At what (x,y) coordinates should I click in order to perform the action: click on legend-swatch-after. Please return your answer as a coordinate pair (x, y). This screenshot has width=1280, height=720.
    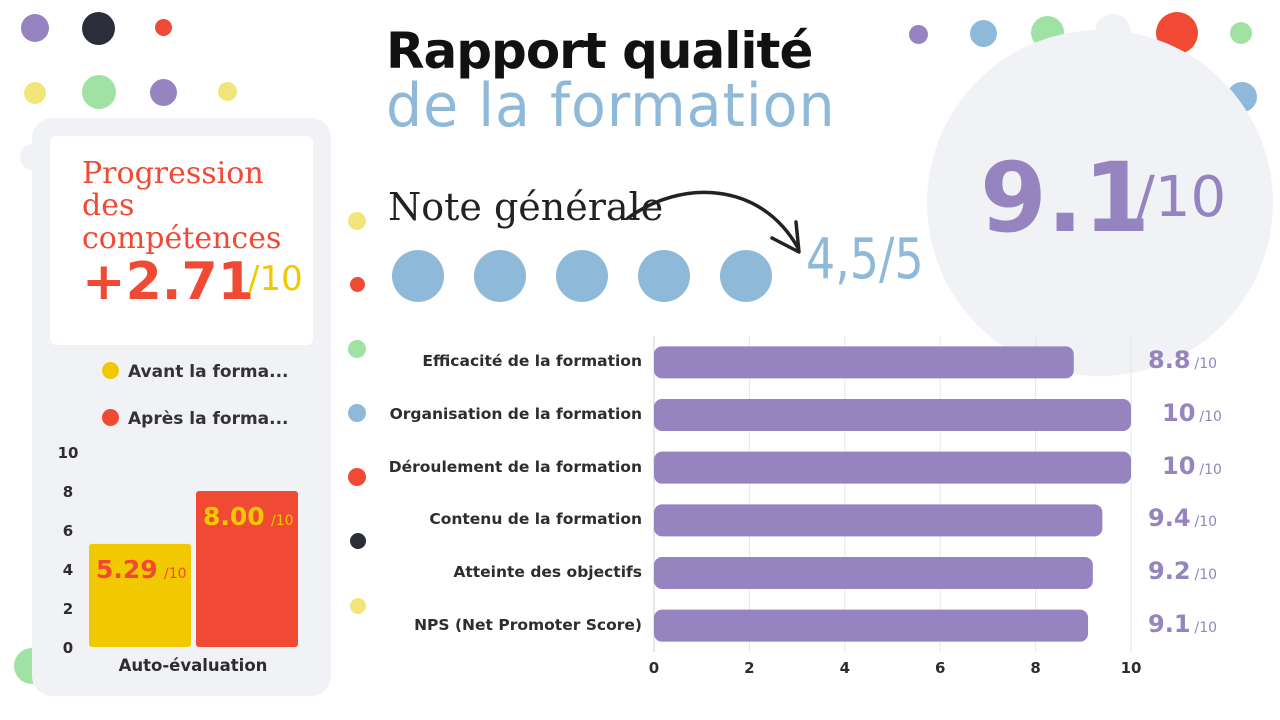
    Looking at the image, I should click on (110, 417).